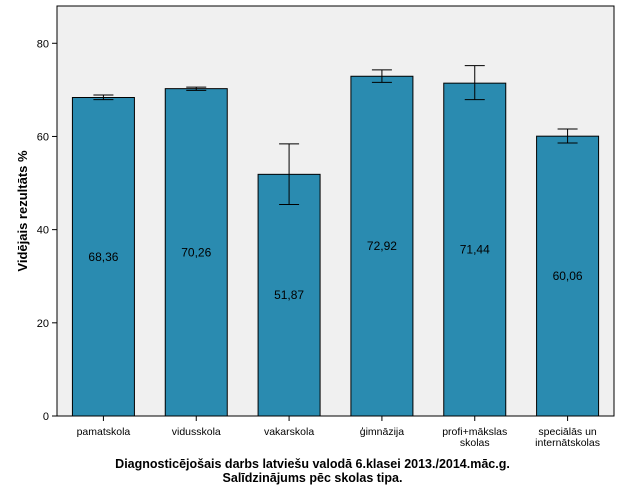 This screenshot has width=625, height=500. I want to click on y-tick-label: 80, so click(43, 44).